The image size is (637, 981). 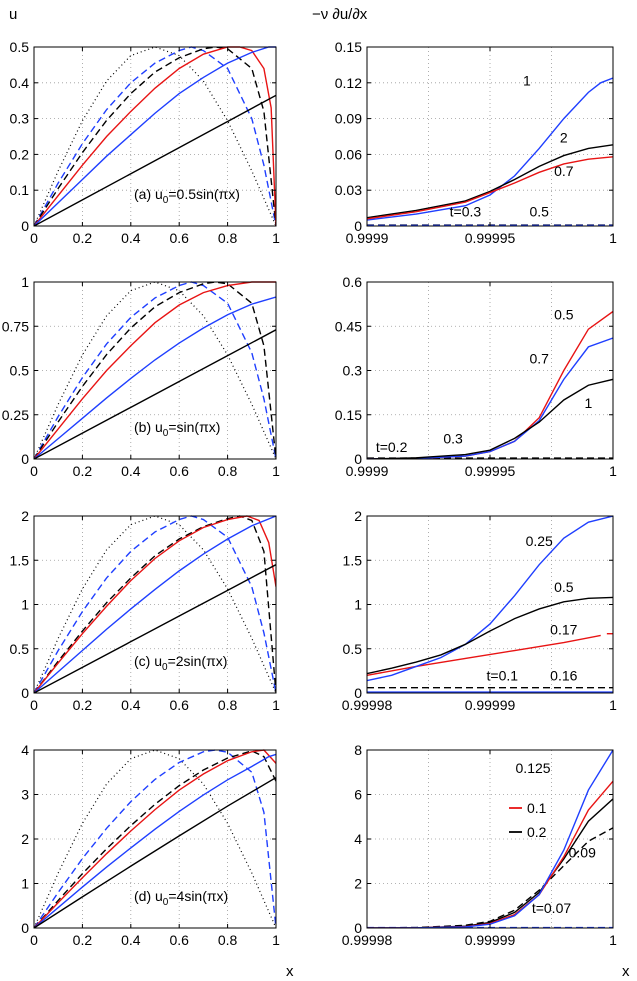 I want to click on curve-label: 0.25, so click(x=539, y=541).